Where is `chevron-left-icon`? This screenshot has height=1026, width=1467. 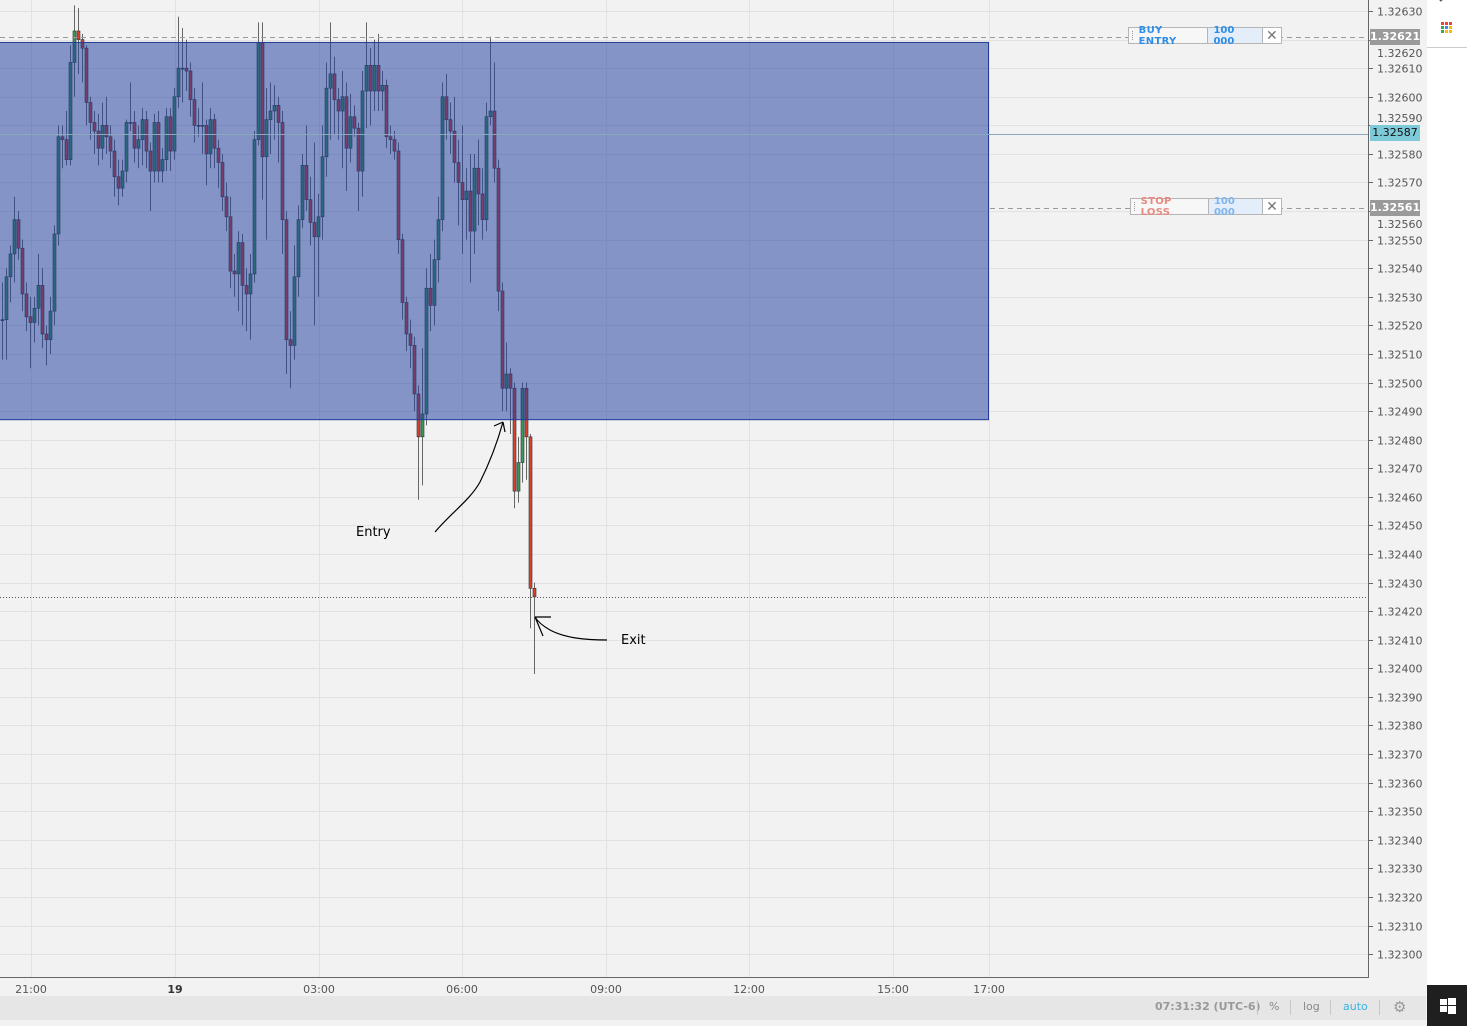
chevron-left-icon is located at coordinates (1444, 4).